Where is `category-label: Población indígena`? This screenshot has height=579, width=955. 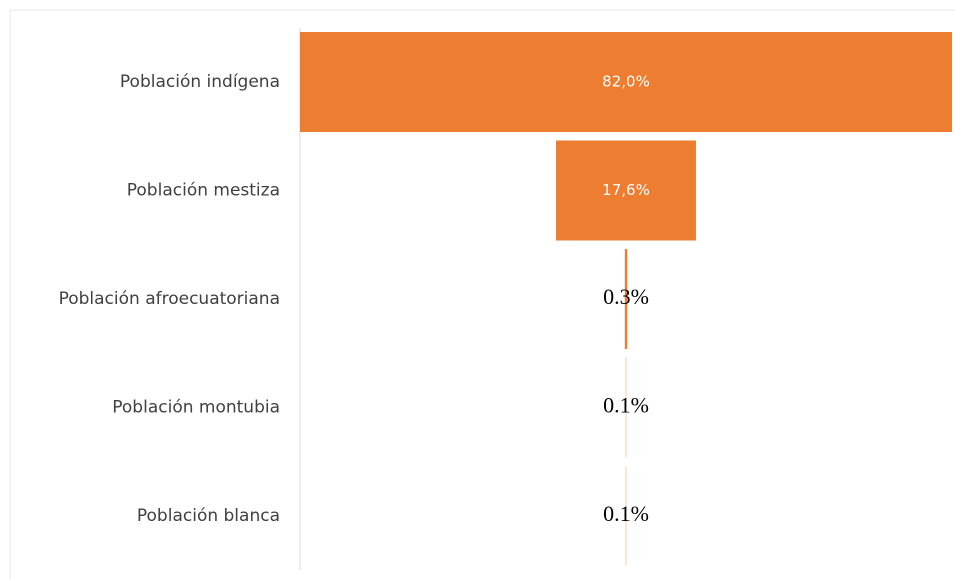
category-label: Población indígena is located at coordinates (200, 82).